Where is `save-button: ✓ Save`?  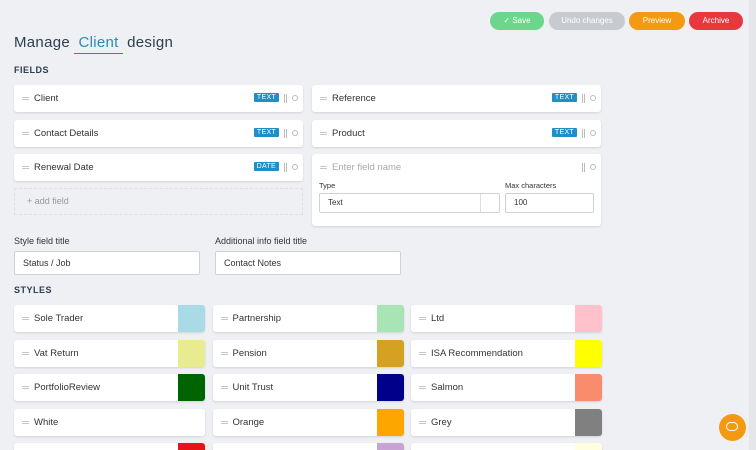
save-button: ✓ Save is located at coordinates (517, 21).